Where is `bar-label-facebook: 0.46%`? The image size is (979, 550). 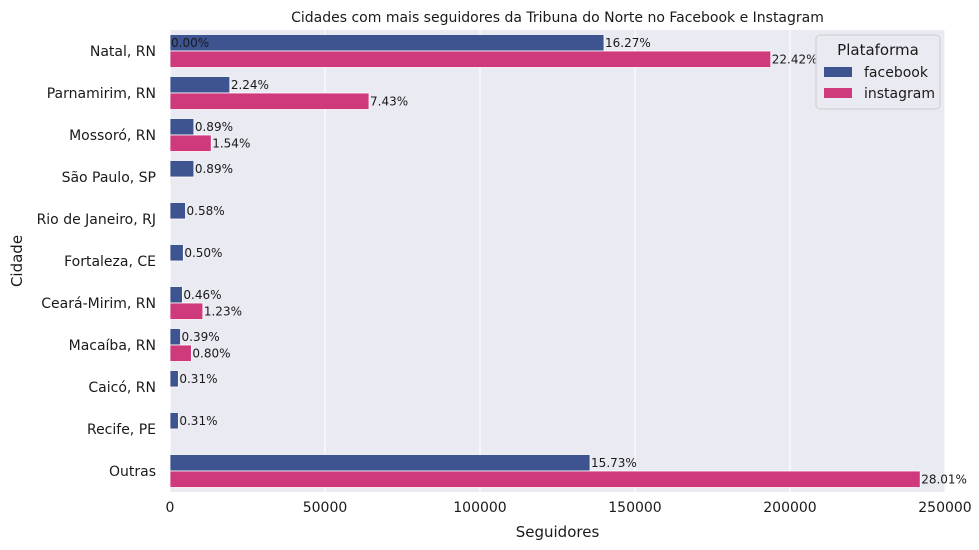
bar-label-facebook: 0.46% is located at coordinates (202, 295).